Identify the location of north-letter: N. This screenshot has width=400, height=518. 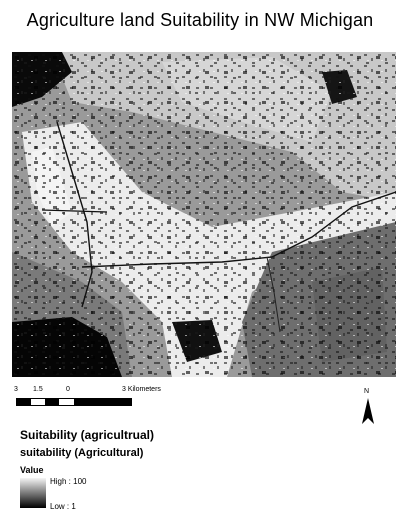
(367, 391).